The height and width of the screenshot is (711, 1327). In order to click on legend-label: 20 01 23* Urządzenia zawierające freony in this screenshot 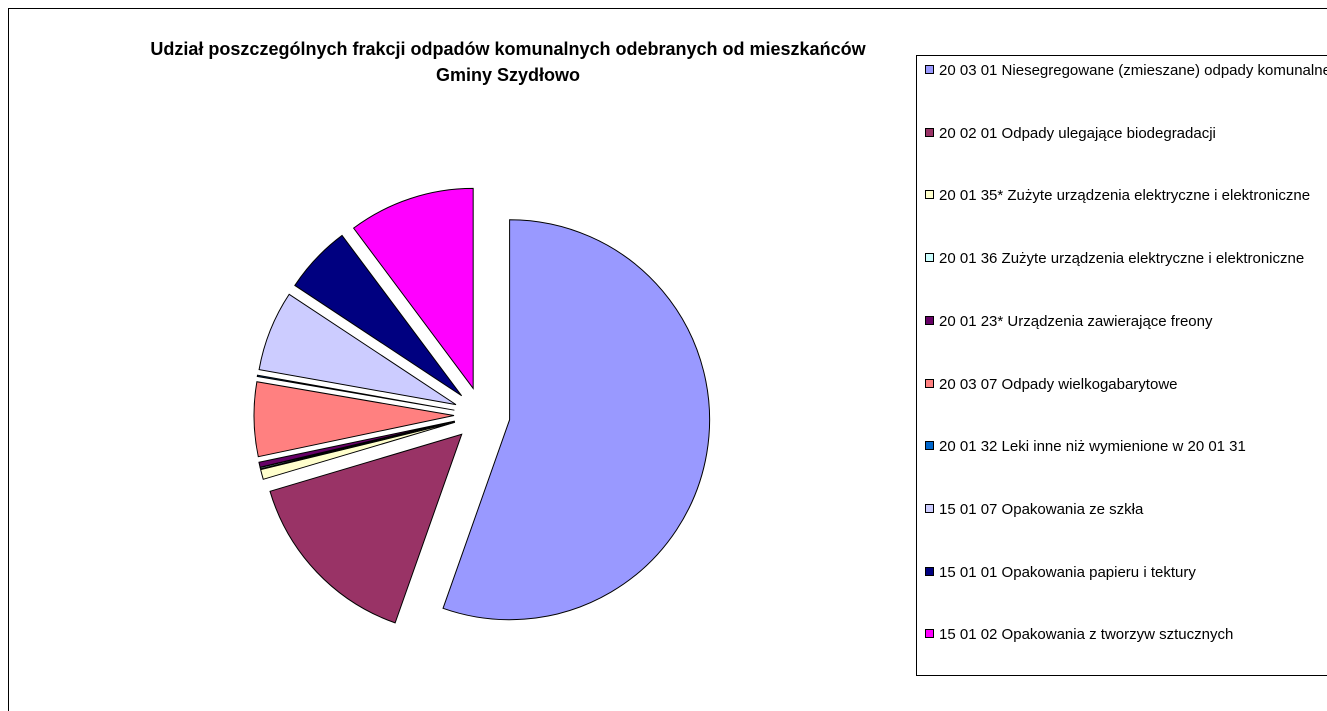, I will do `click(1076, 321)`.